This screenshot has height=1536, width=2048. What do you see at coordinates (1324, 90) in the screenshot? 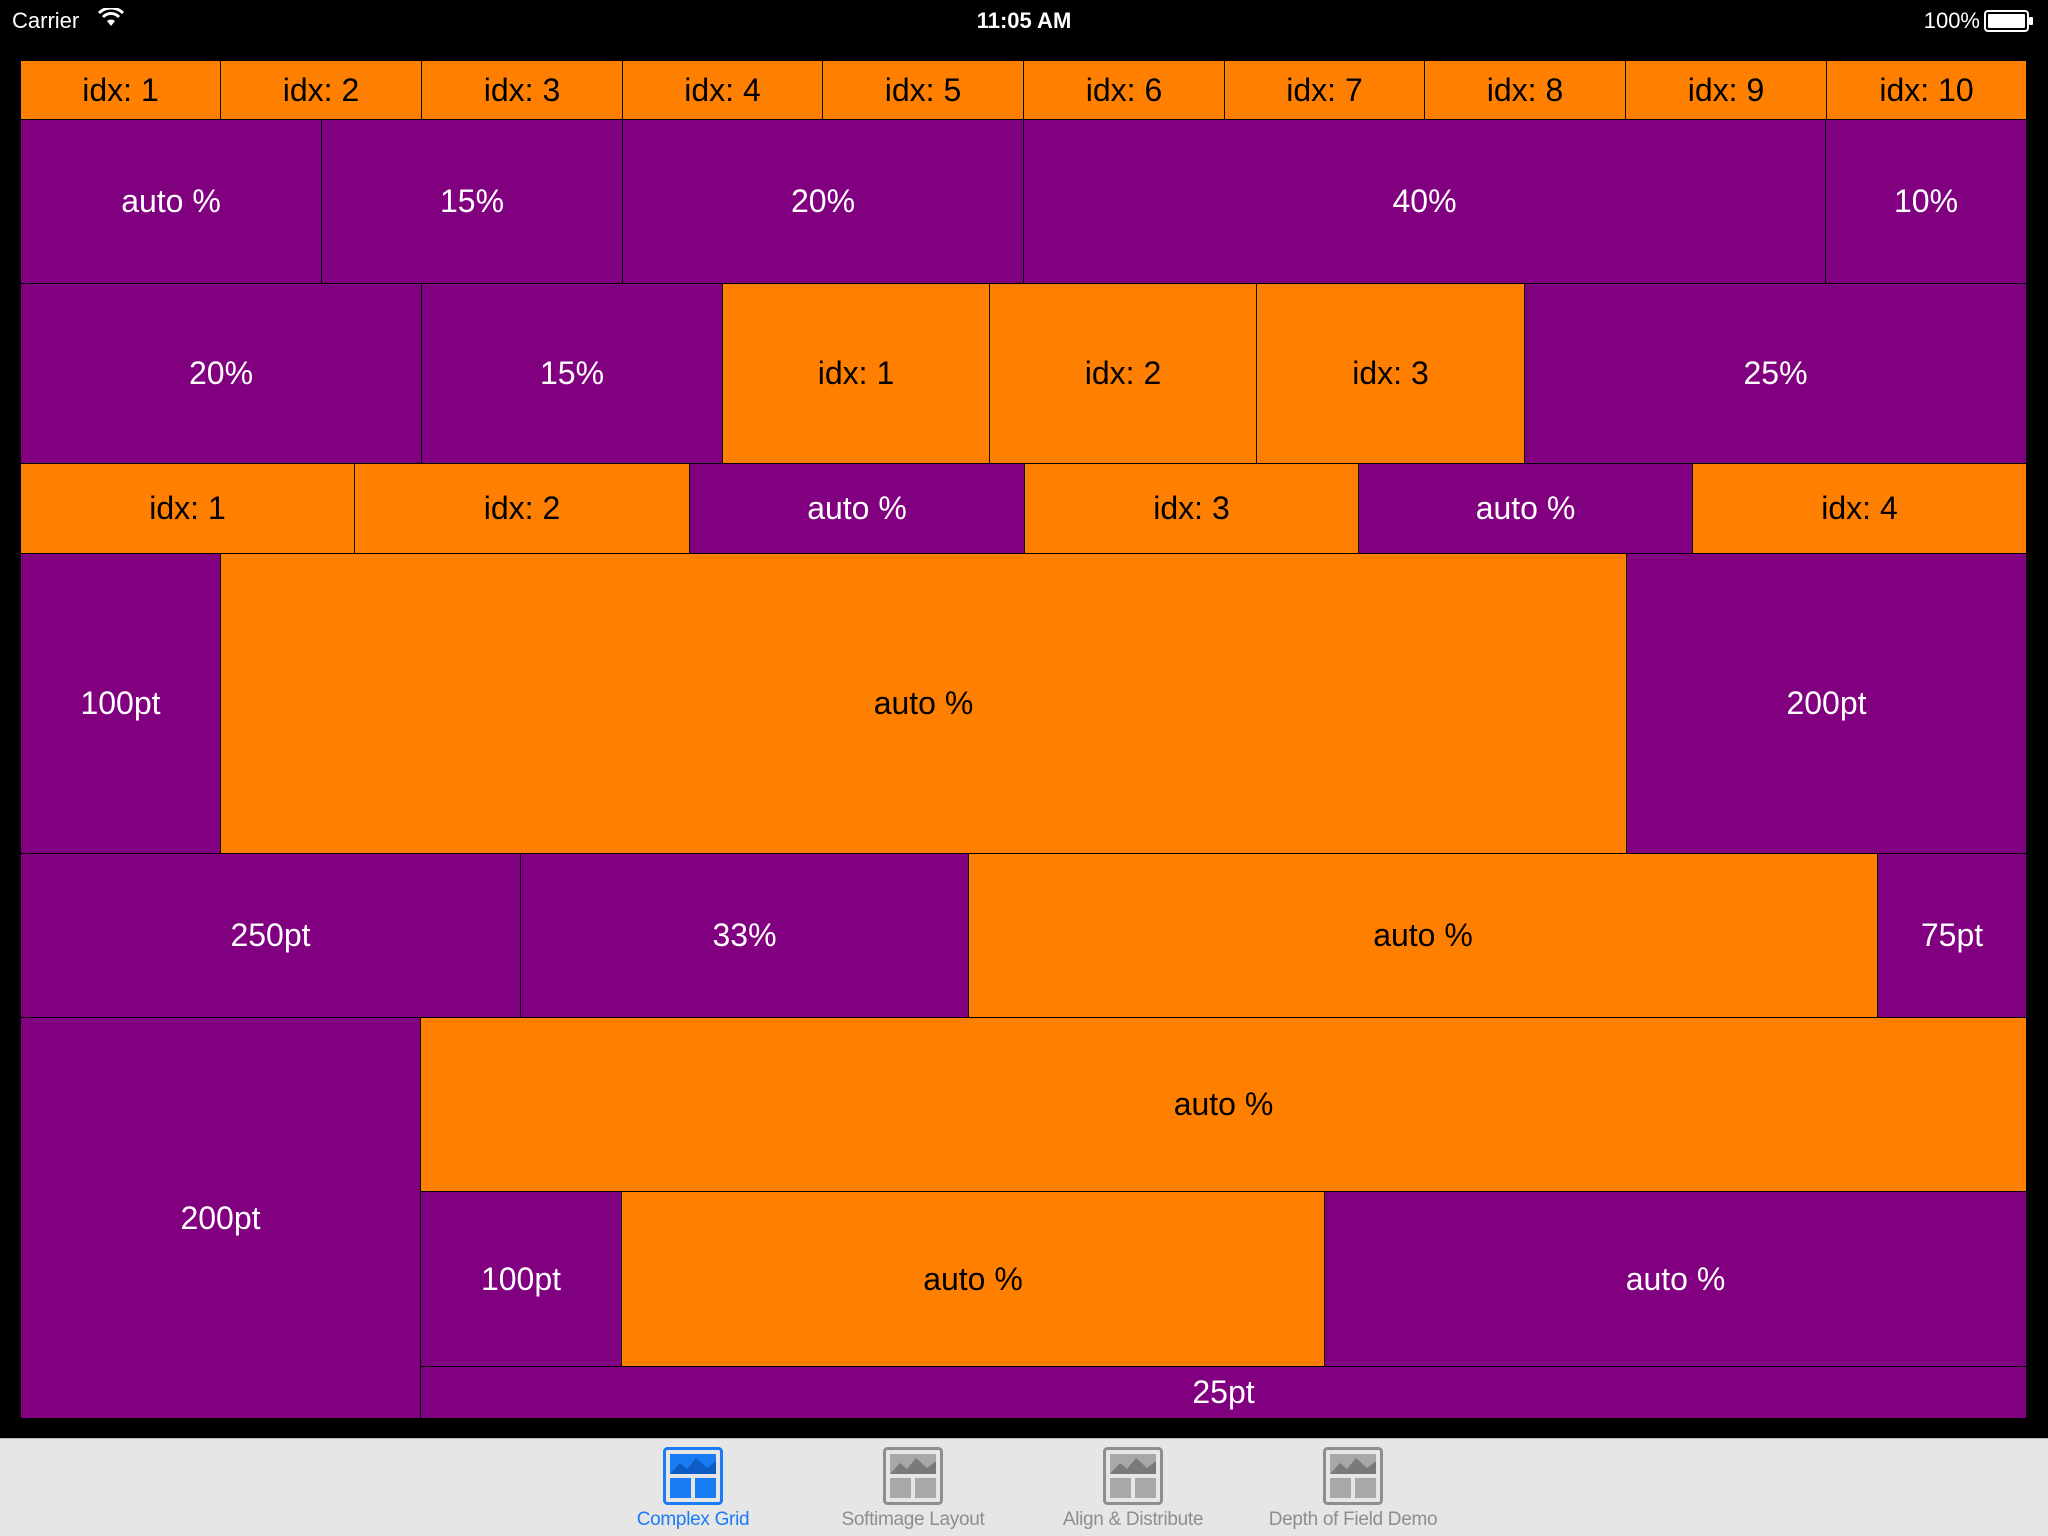
I see `grid-cell: idx: 7` at bounding box center [1324, 90].